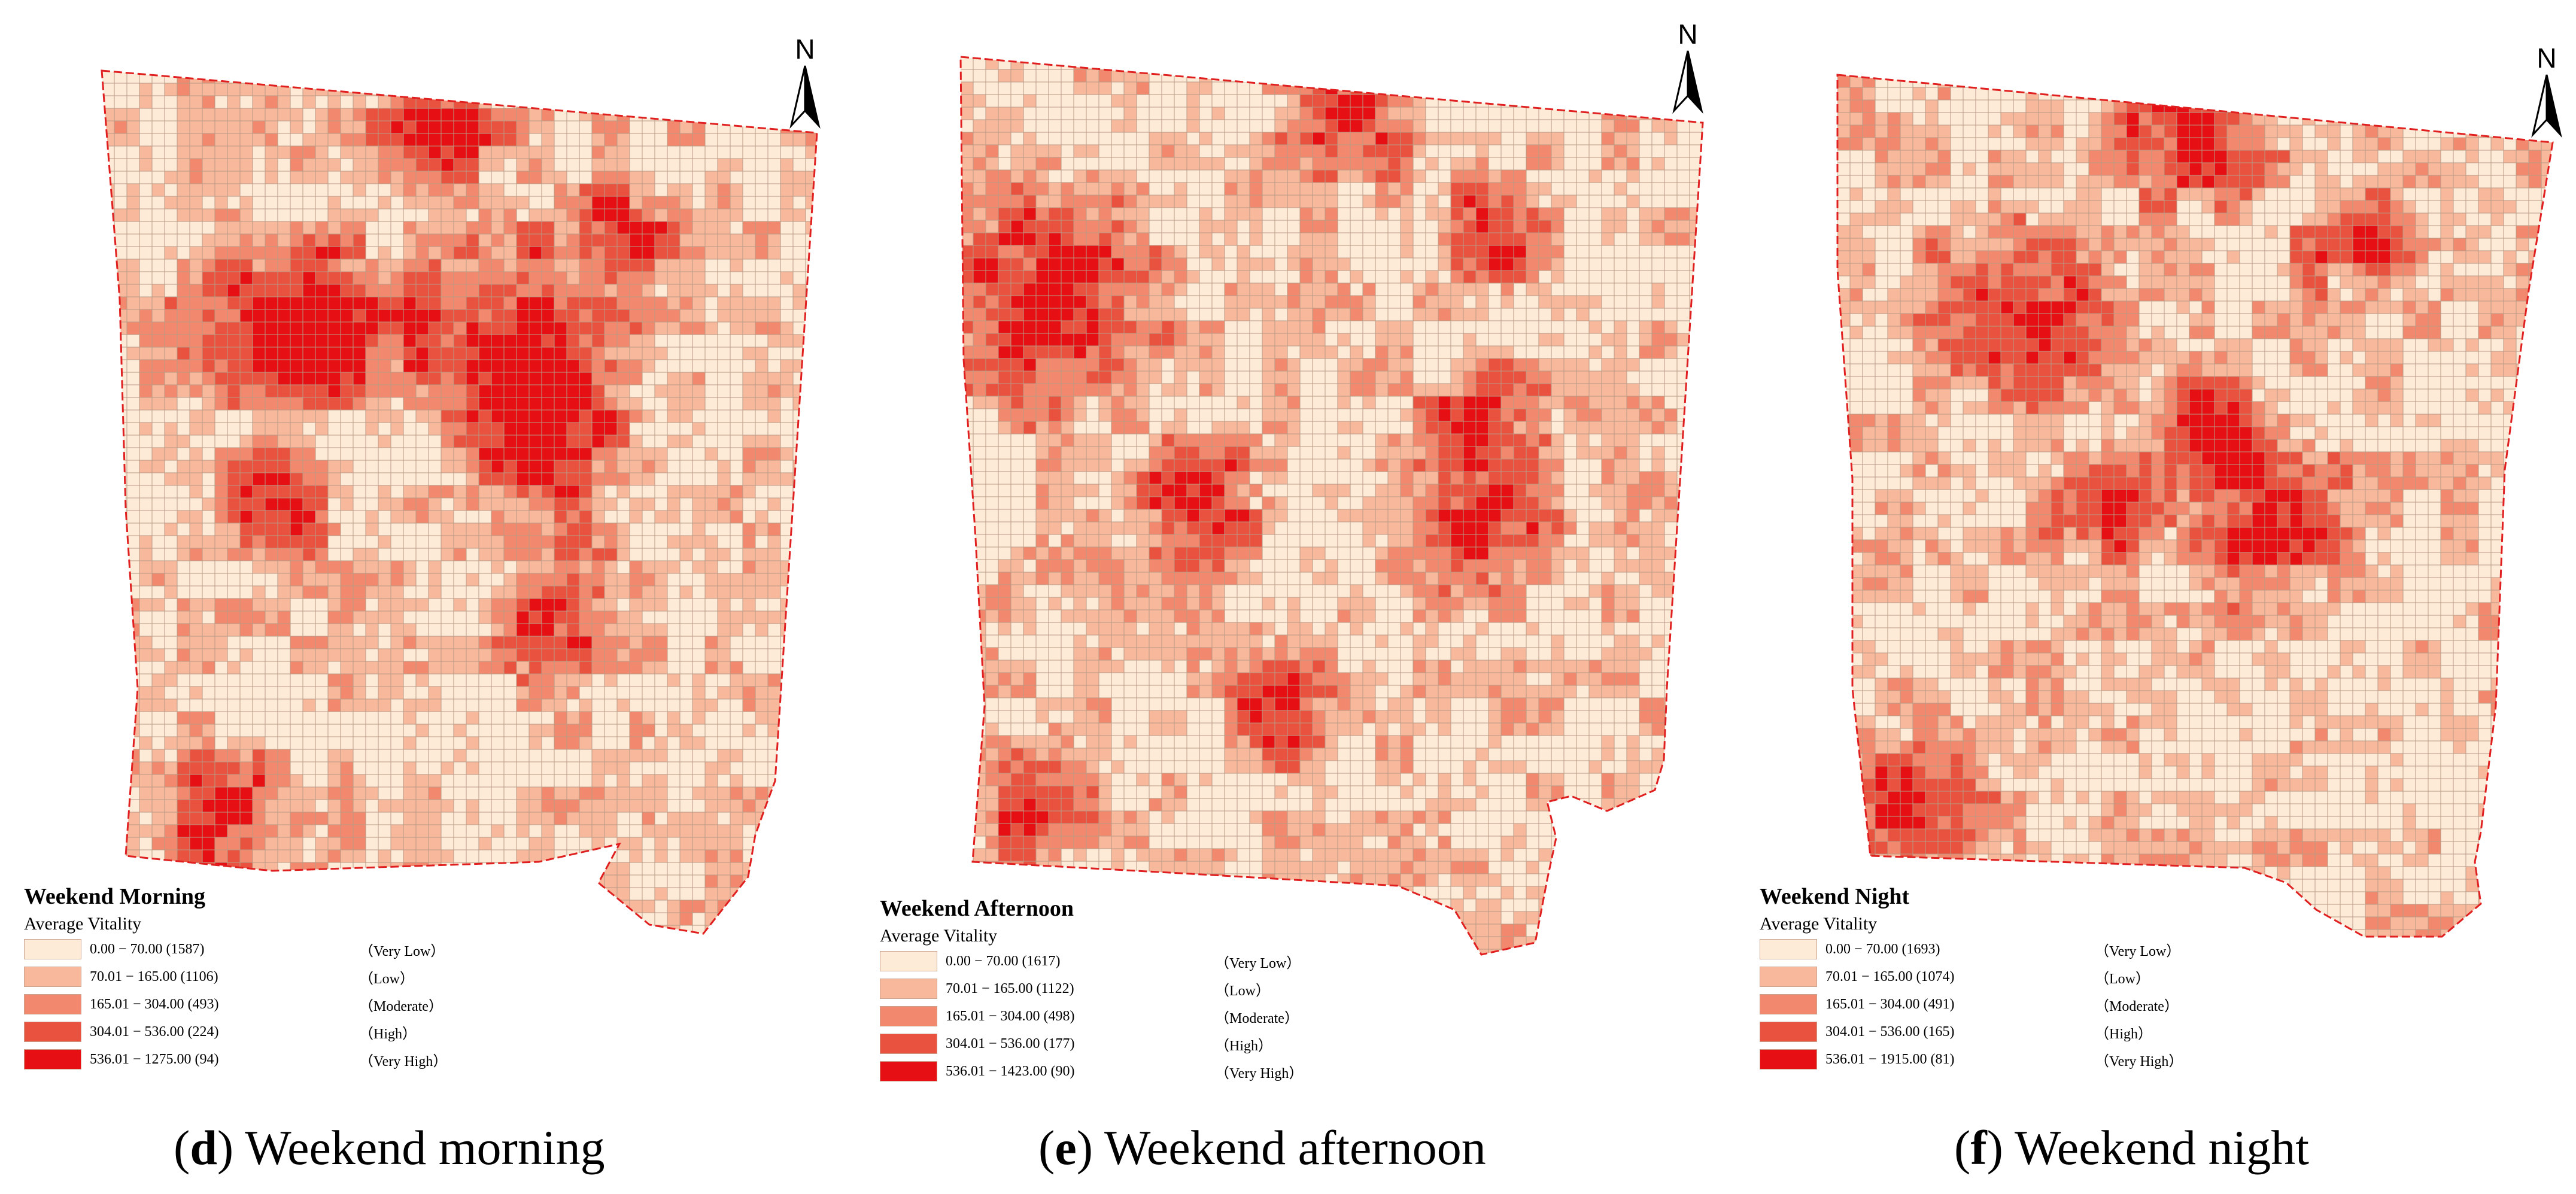  I want to click on legend-range: 304.01 − 536.00 (165), so click(1890, 1031).